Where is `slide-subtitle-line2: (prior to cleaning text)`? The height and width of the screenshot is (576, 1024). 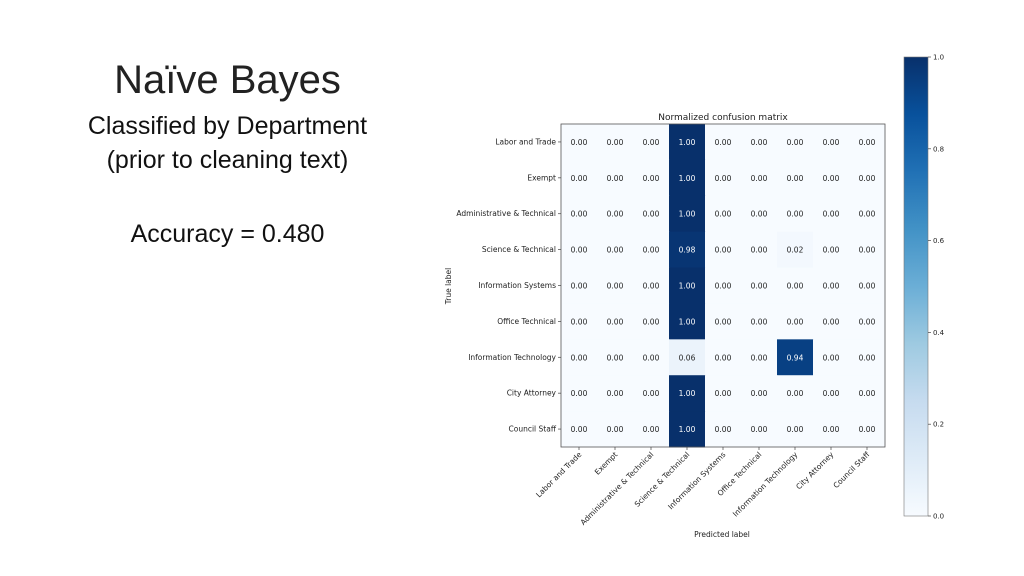 slide-subtitle-line2: (prior to cleaning text) is located at coordinates (227, 160).